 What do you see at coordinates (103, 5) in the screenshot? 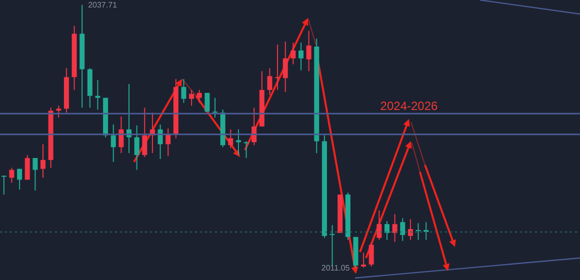
I see `annotation: 2037.71` at bounding box center [103, 5].